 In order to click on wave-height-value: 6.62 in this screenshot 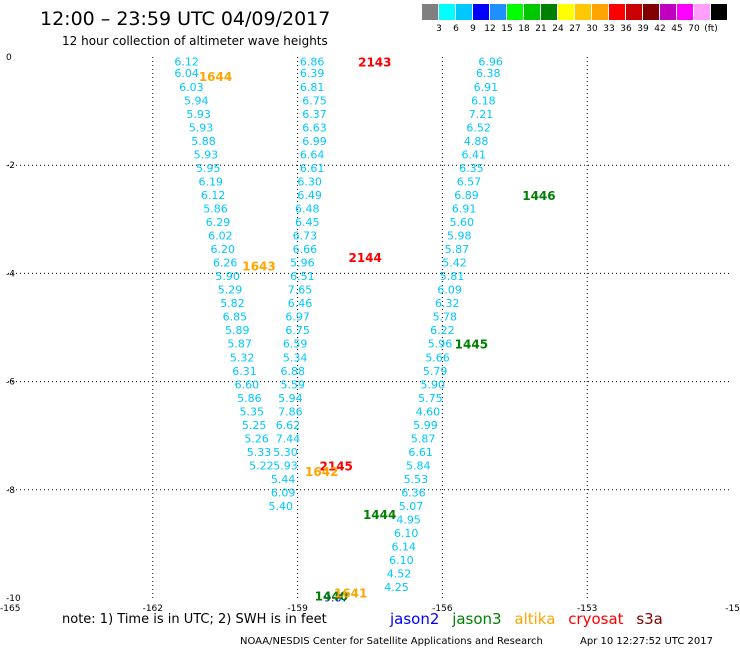, I will do `click(288, 425)`.